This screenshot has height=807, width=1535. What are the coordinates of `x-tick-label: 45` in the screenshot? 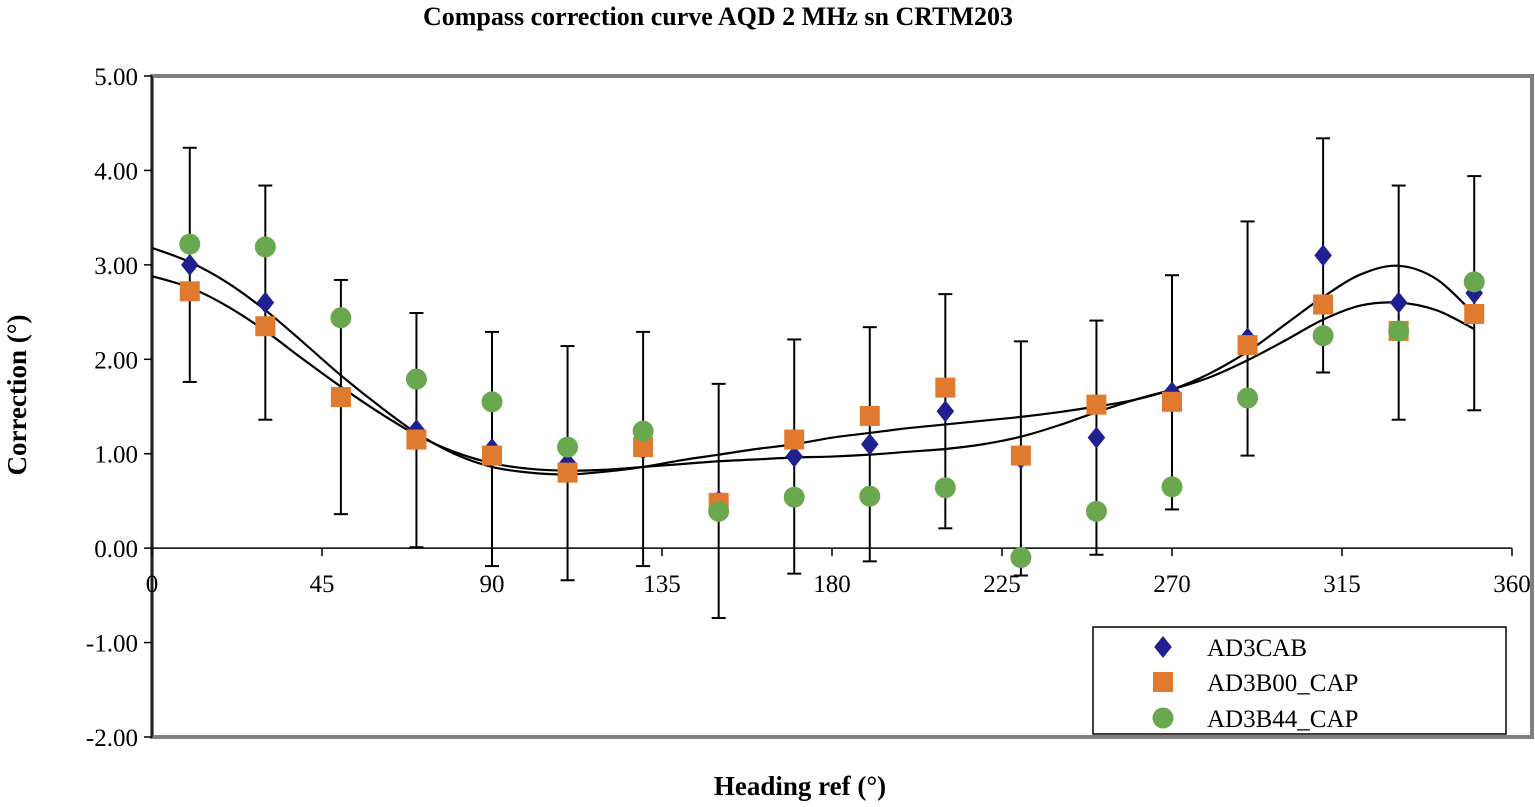 It's located at (322, 584).